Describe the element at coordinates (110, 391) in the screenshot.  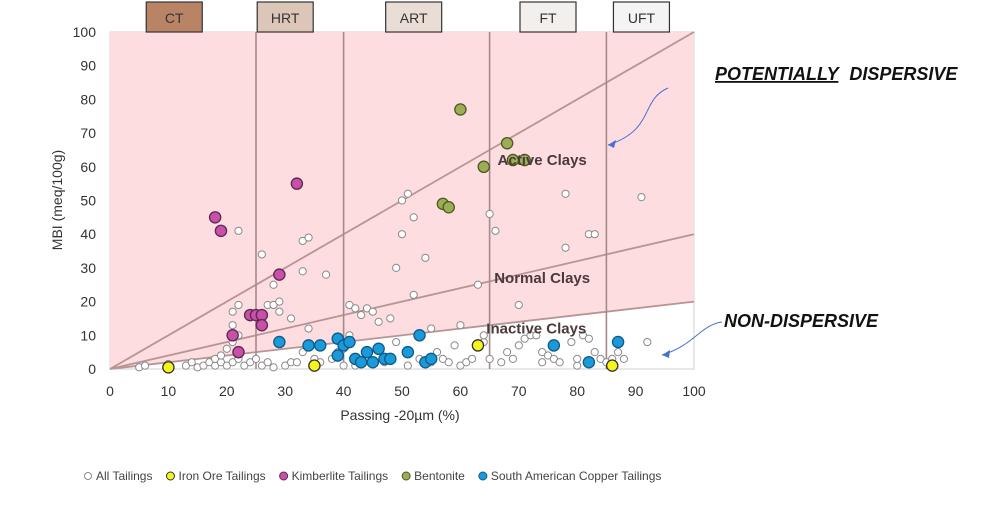
I see `x-tick-label: 0` at that location.